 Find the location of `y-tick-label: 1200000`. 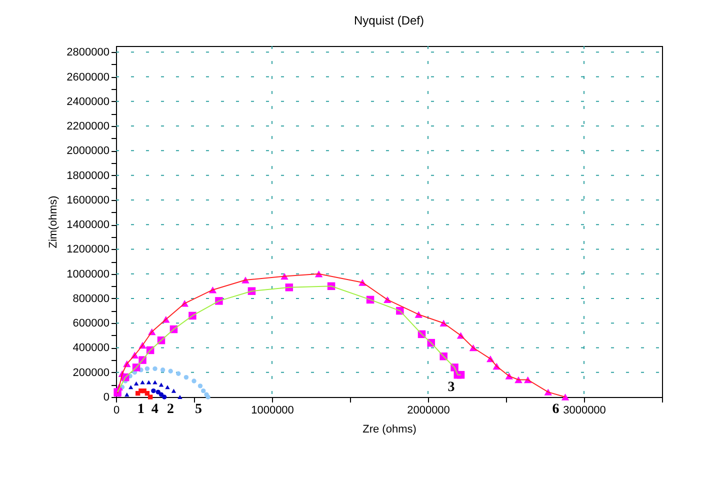

y-tick-label: 1200000 is located at coordinates (88, 250).